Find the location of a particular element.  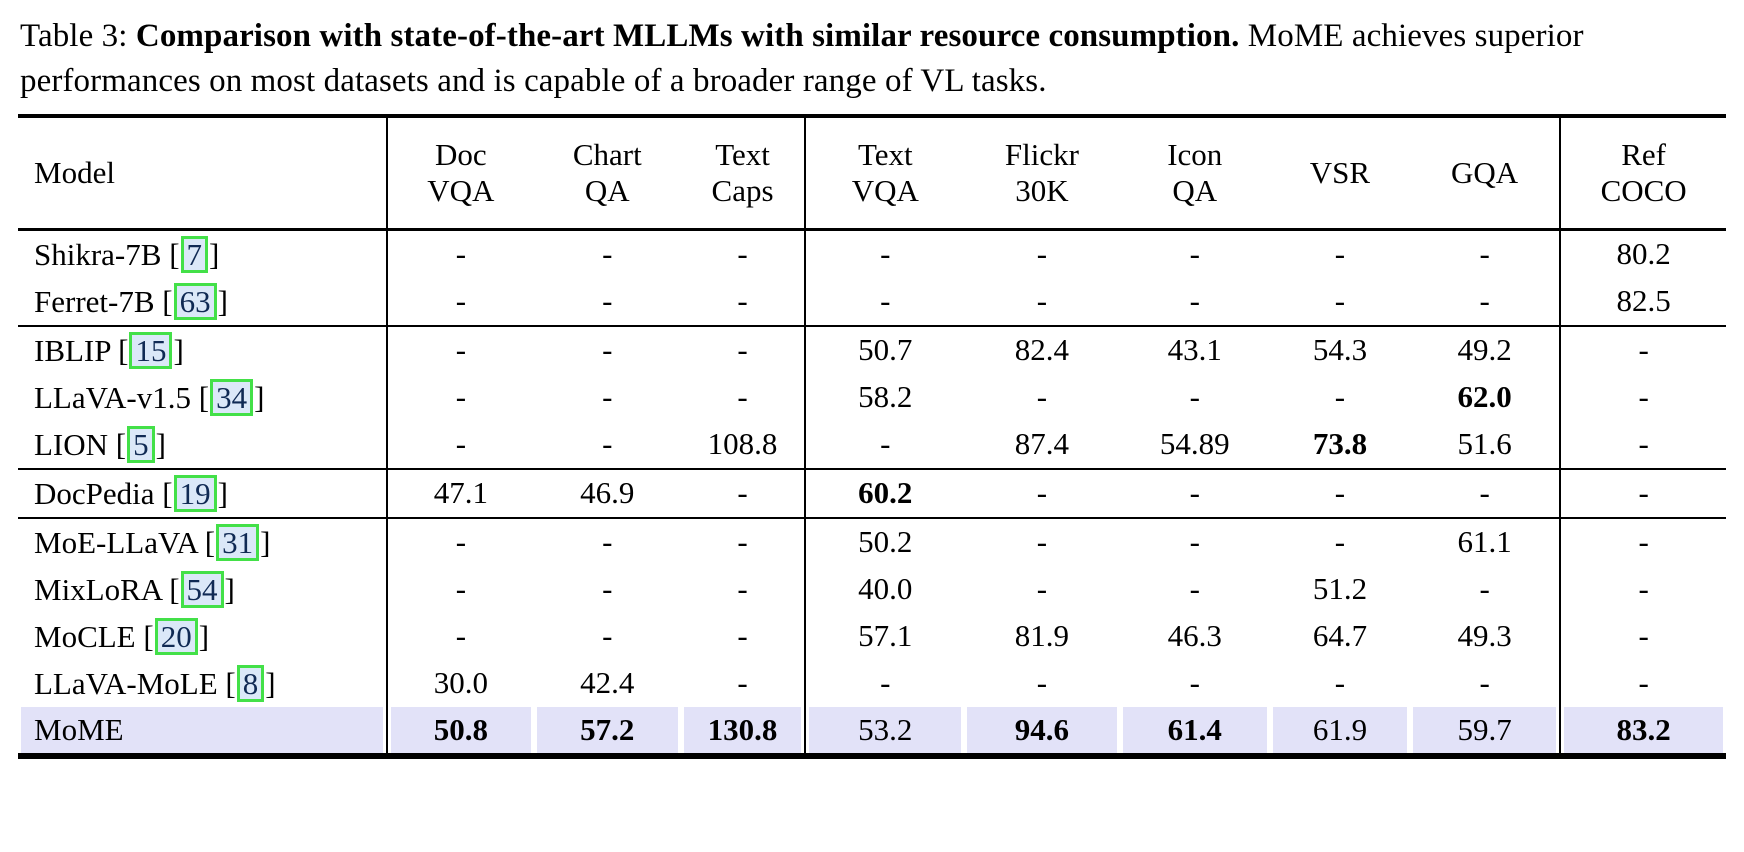

table-row-llava-mole: LLaVA-MoLE [8] 30.0 42.4 - - - - - - - is located at coordinates (872, 683).